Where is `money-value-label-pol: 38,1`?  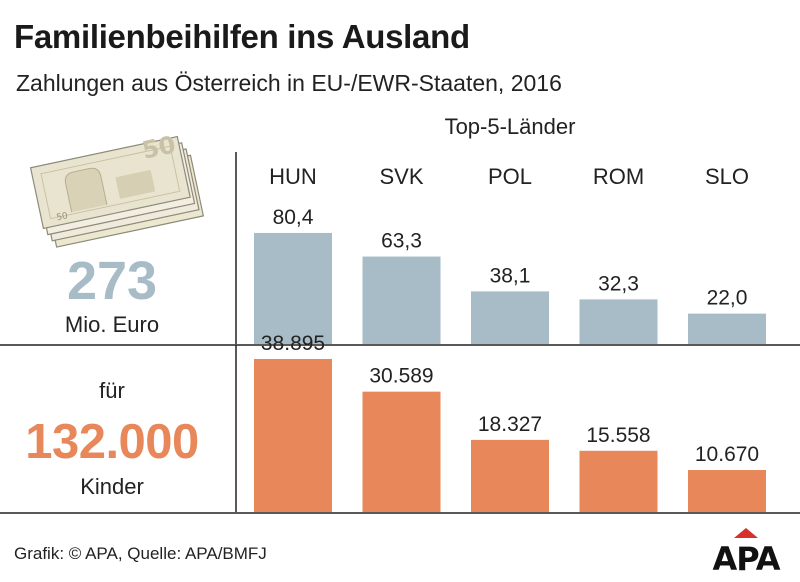
money-value-label-pol: 38,1 is located at coordinates (510, 275).